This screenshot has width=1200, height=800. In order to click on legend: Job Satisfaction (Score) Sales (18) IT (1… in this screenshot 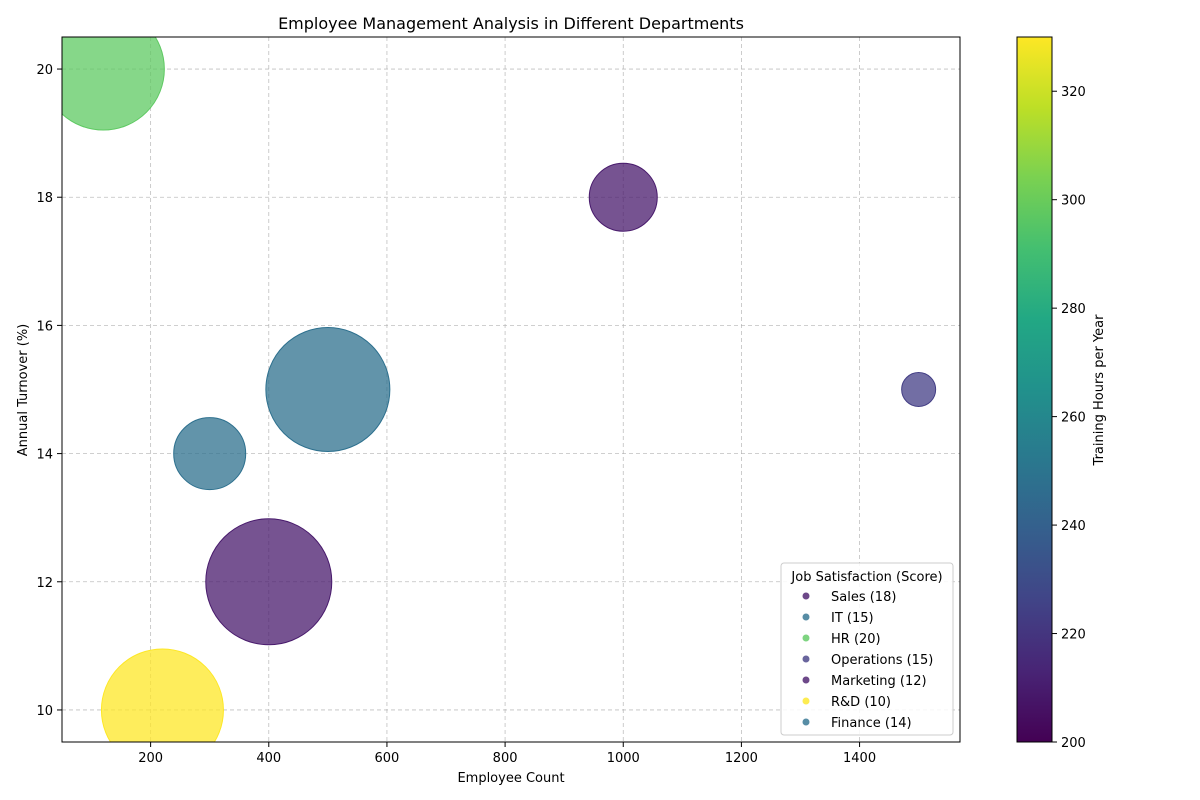, I will do `click(867, 649)`.